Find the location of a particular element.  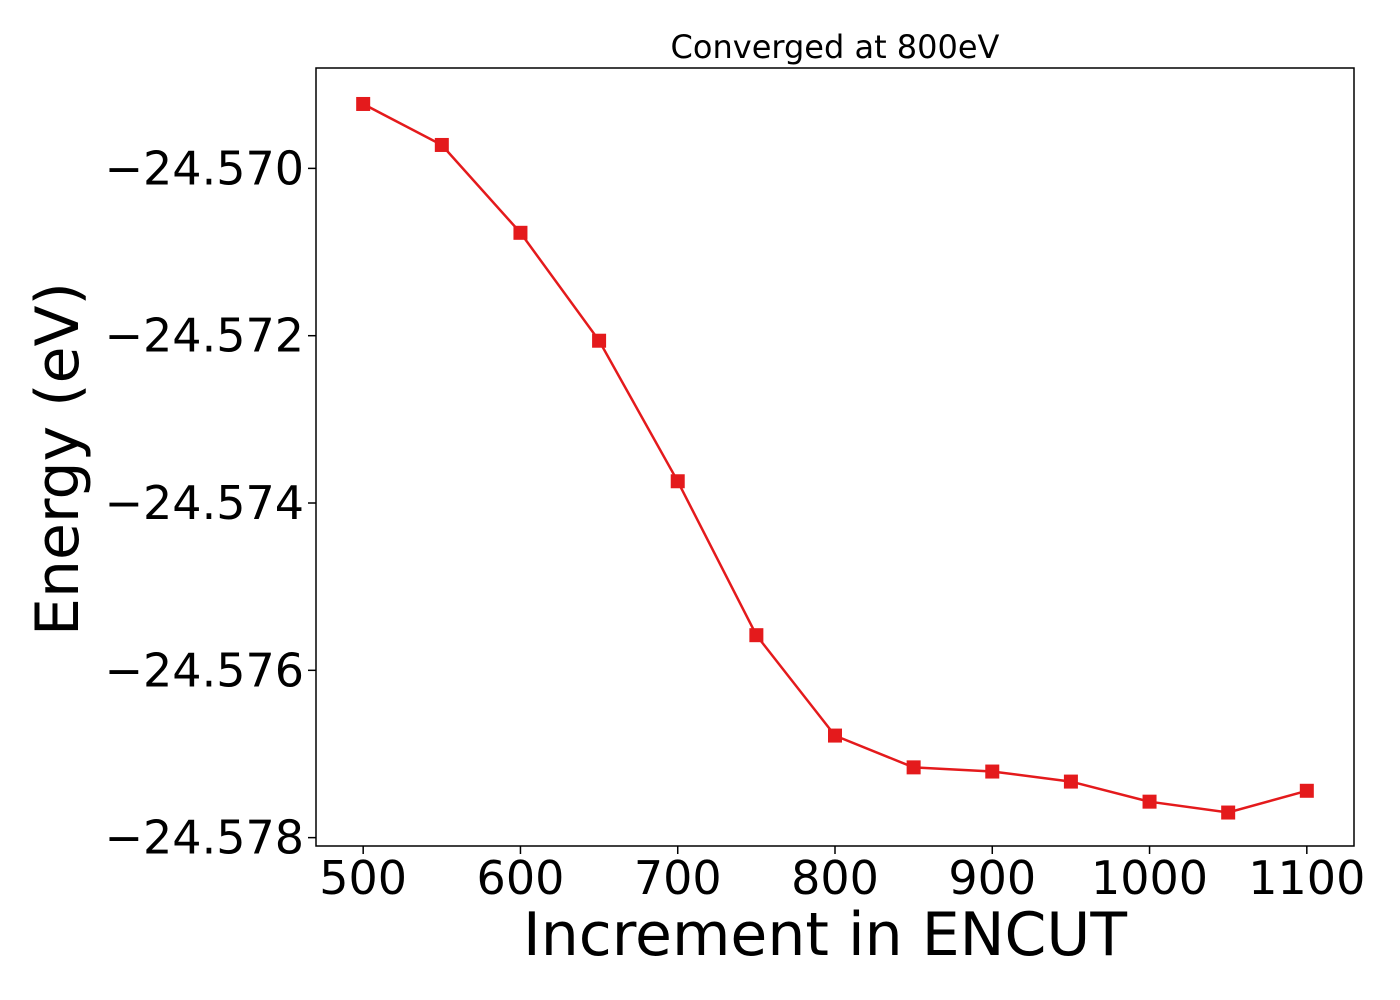

x-axis: 500 600 700 800 900 1000 1100 is located at coordinates (842, 875).